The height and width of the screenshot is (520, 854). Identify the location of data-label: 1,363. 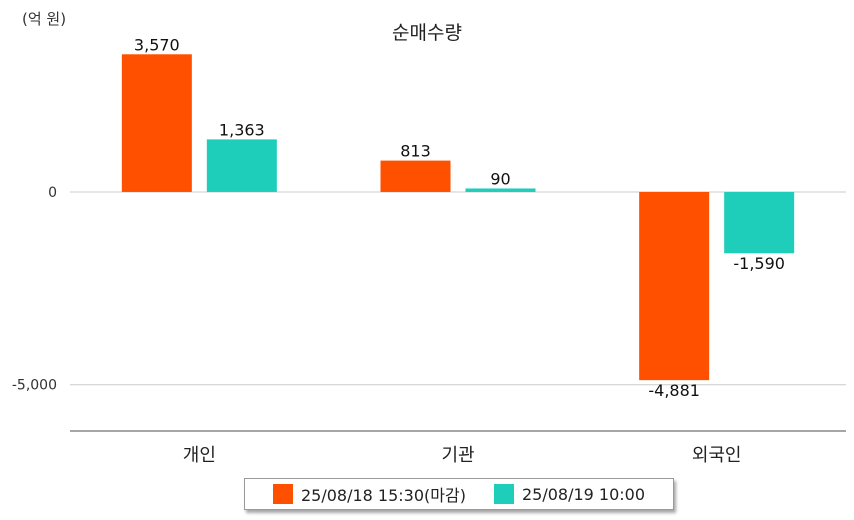
(242, 129).